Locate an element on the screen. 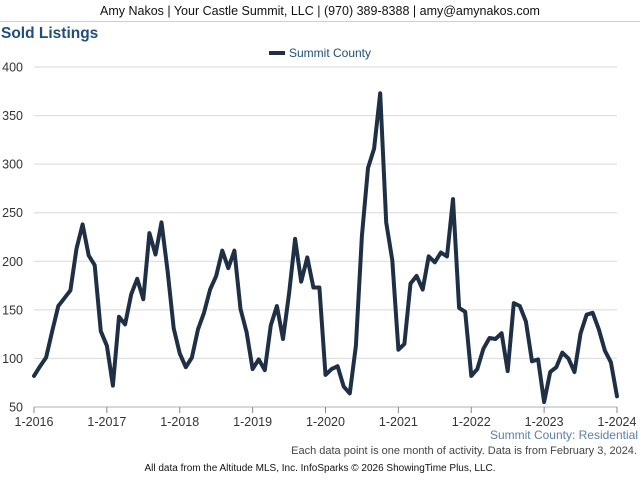  y-tick-label-50: 50 is located at coordinates (16, 408).